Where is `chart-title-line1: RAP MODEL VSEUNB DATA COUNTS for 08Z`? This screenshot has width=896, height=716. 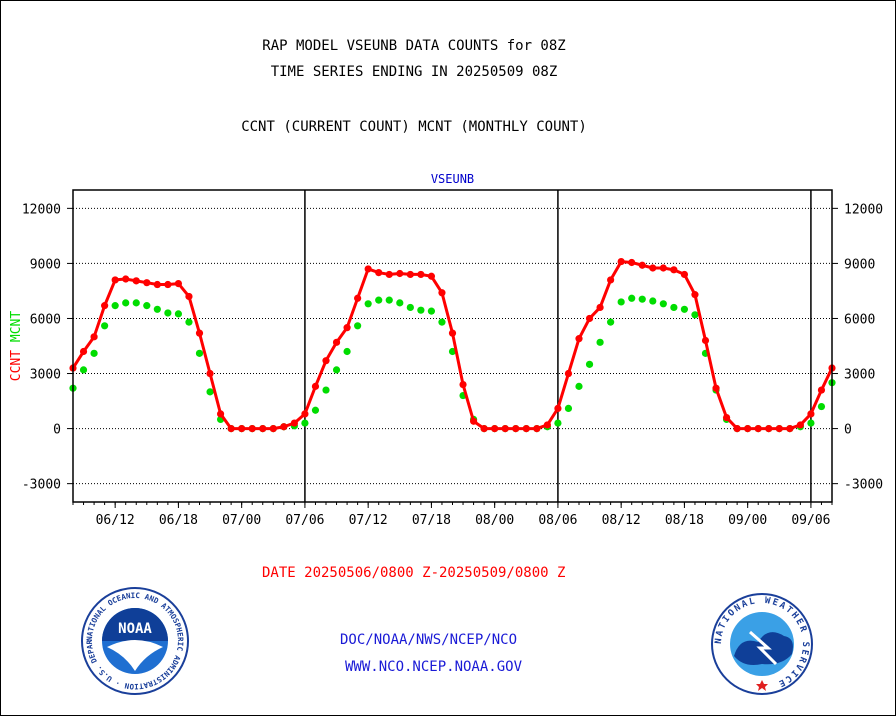 chart-title-line1: RAP MODEL VSEUNB DATA COUNTS for 08Z is located at coordinates (414, 46).